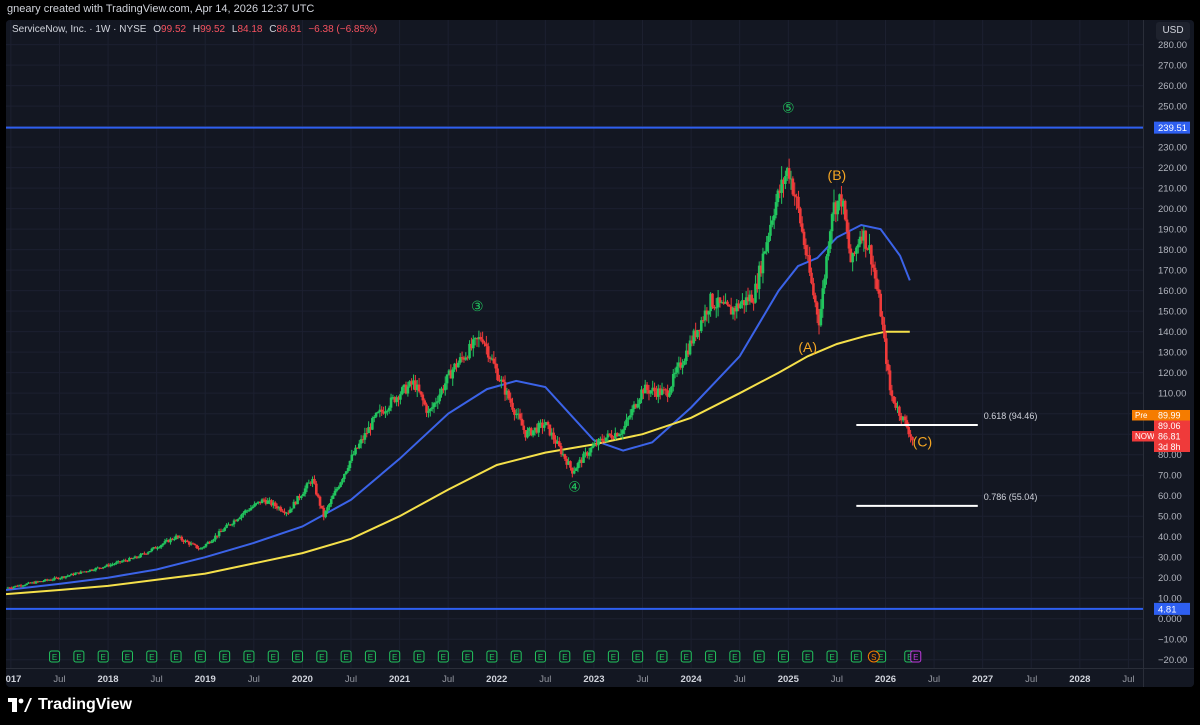  I want to click on currency-button: USD, so click(1173, 31).